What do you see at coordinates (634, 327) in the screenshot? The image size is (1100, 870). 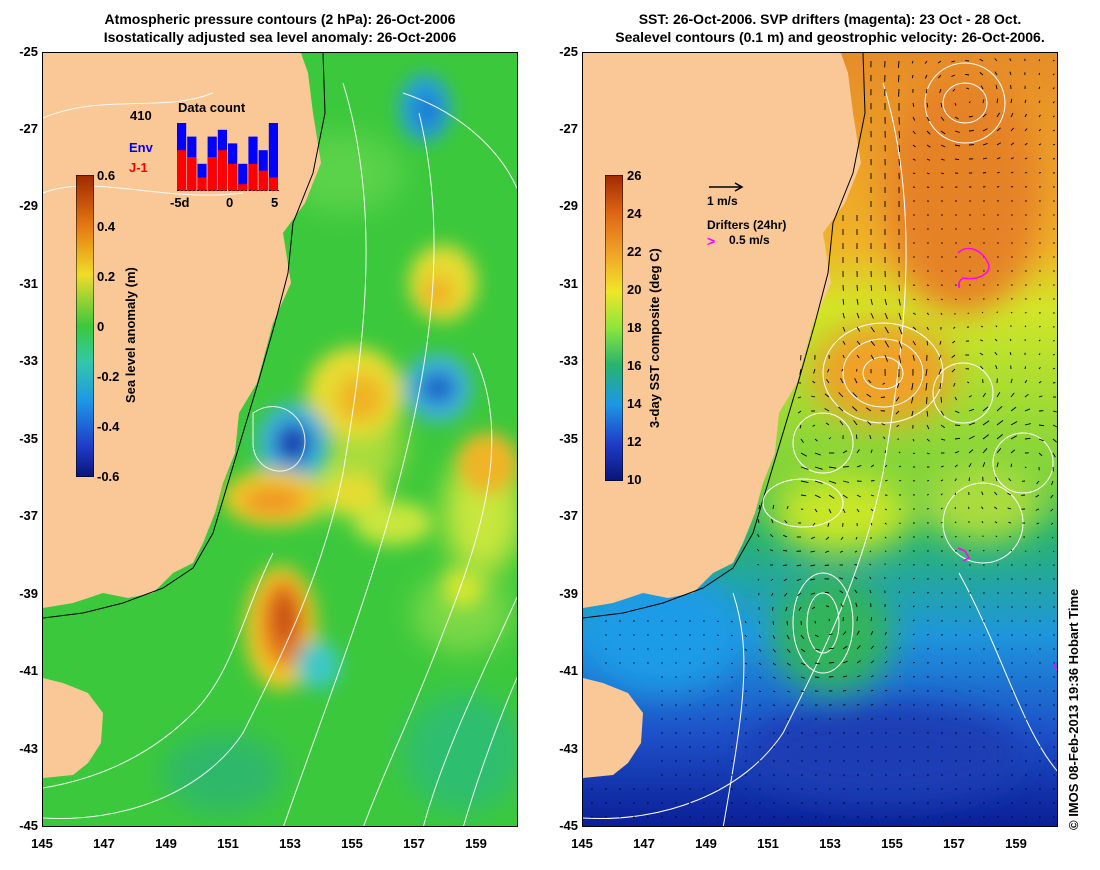 I see `sst-tick: 18` at bounding box center [634, 327].